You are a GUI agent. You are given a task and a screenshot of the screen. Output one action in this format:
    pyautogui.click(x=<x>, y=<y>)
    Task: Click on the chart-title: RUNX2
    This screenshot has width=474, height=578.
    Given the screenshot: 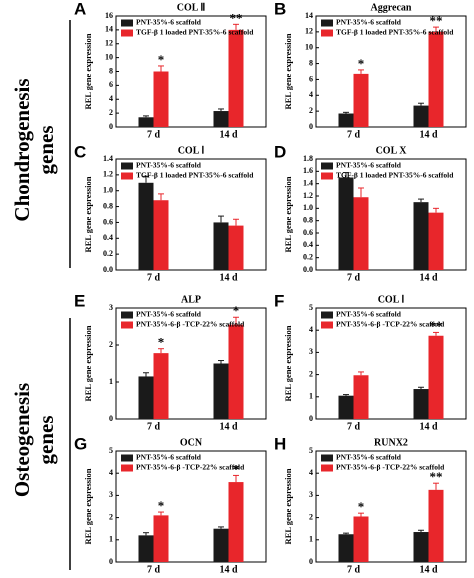 What is the action you would take?
    pyautogui.click(x=391, y=442)
    